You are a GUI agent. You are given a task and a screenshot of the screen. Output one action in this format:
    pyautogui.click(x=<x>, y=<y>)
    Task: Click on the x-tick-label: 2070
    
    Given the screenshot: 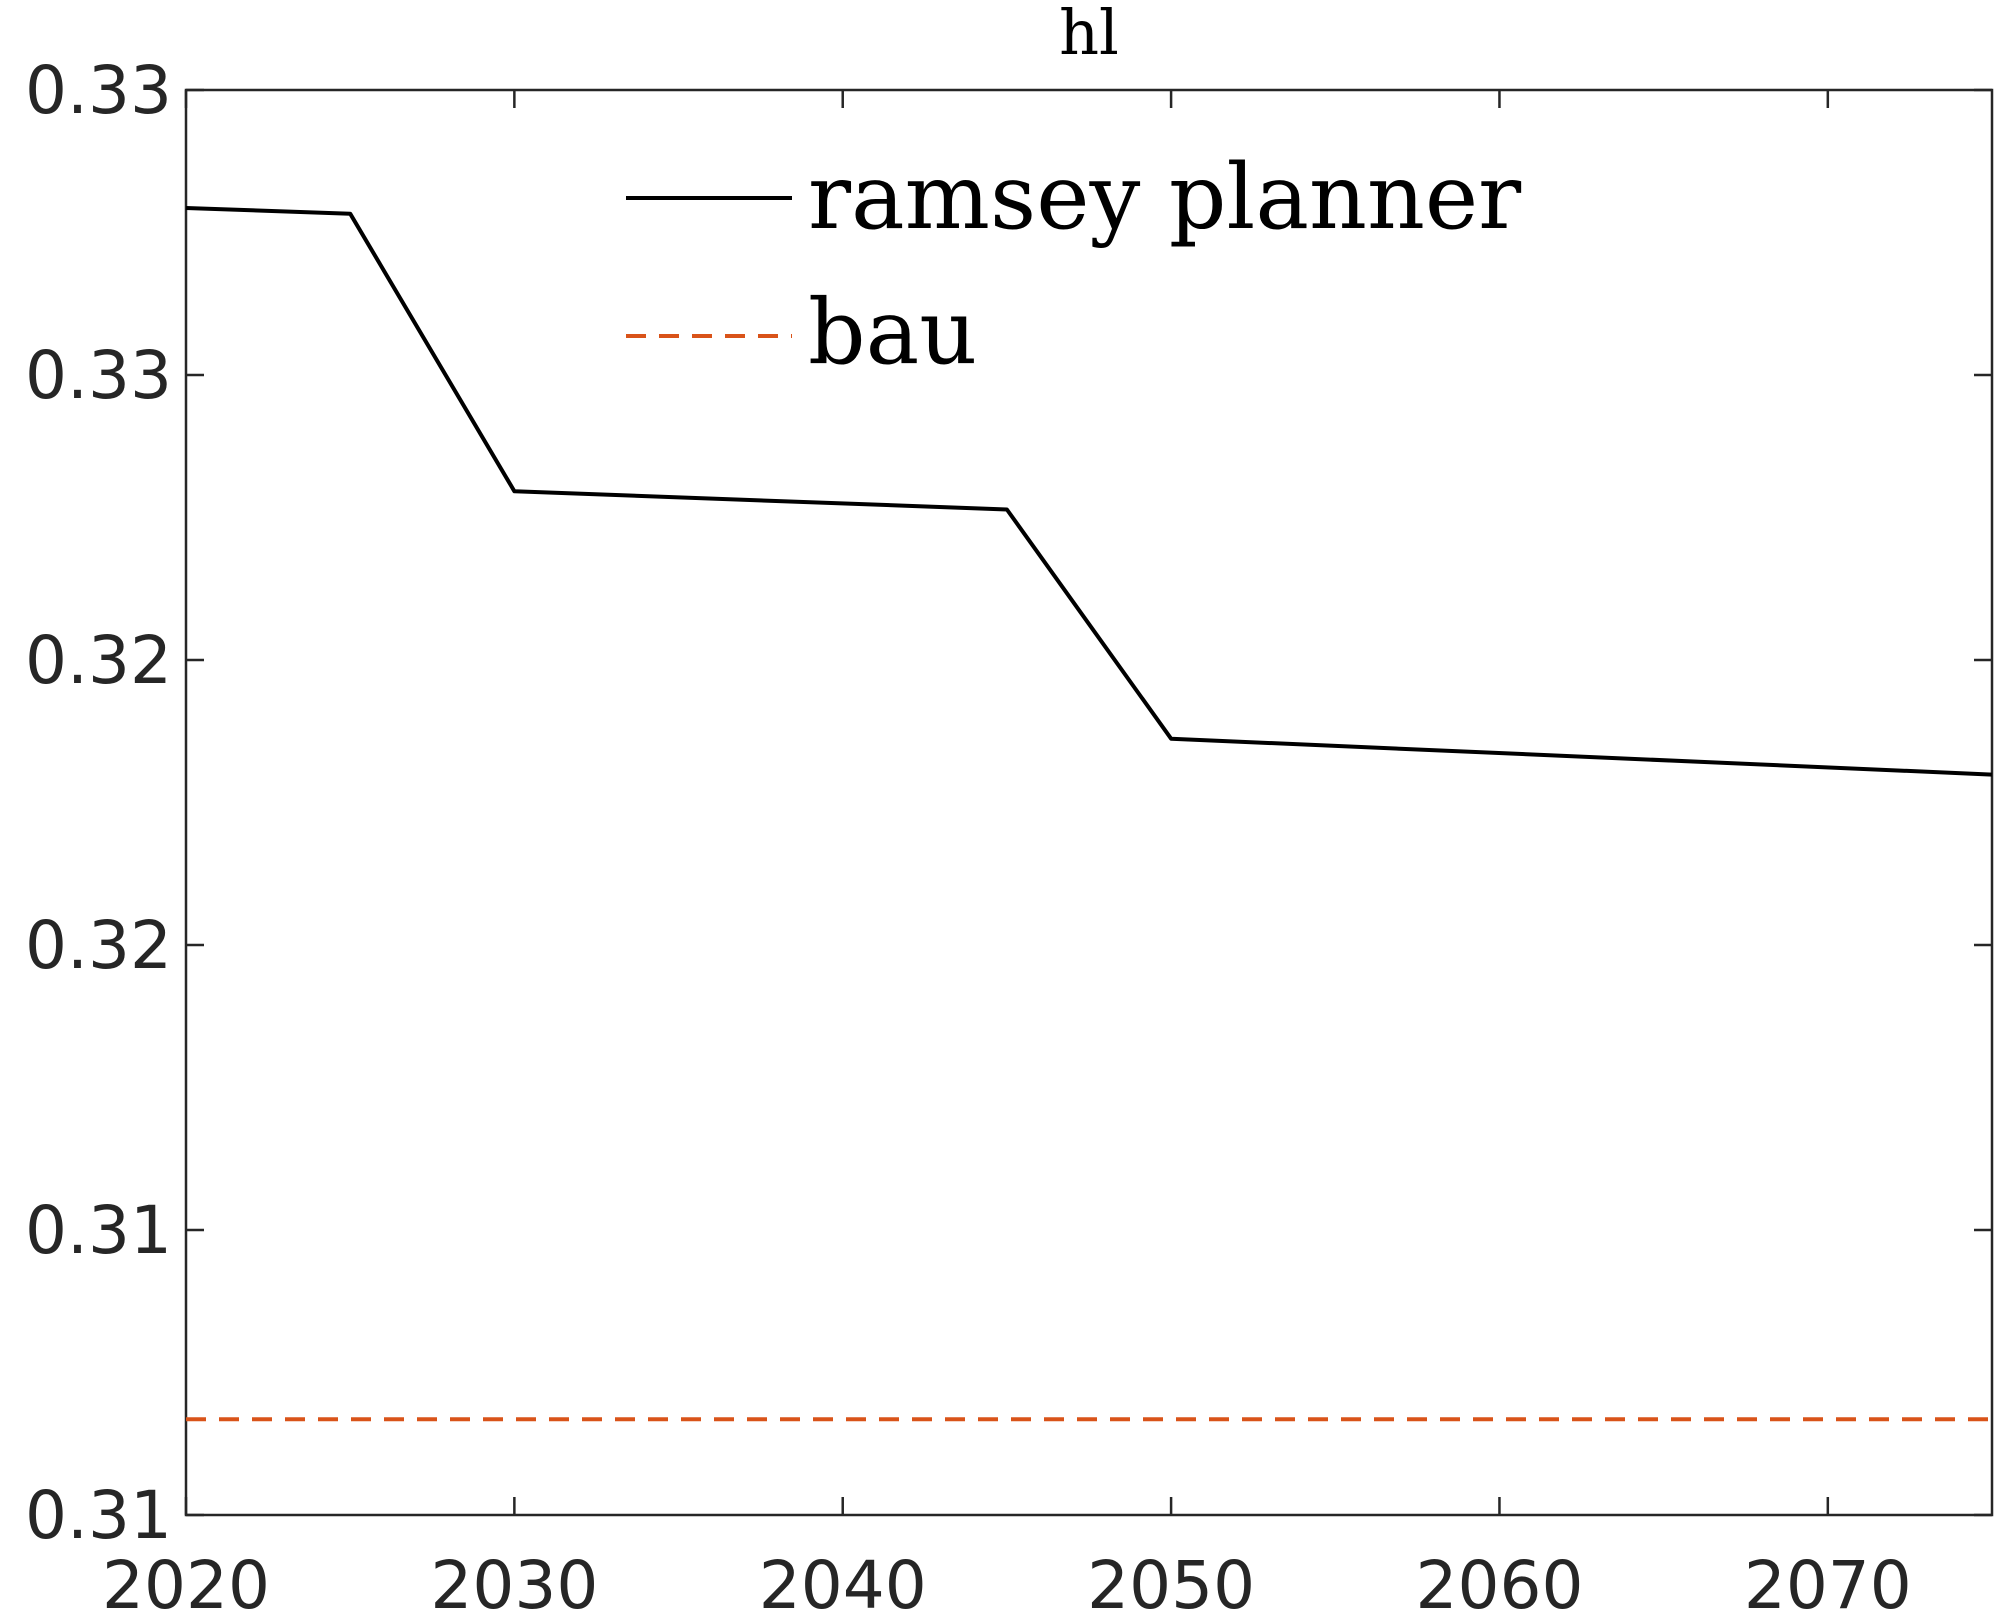 What is the action you would take?
    pyautogui.click(x=1828, y=1580)
    